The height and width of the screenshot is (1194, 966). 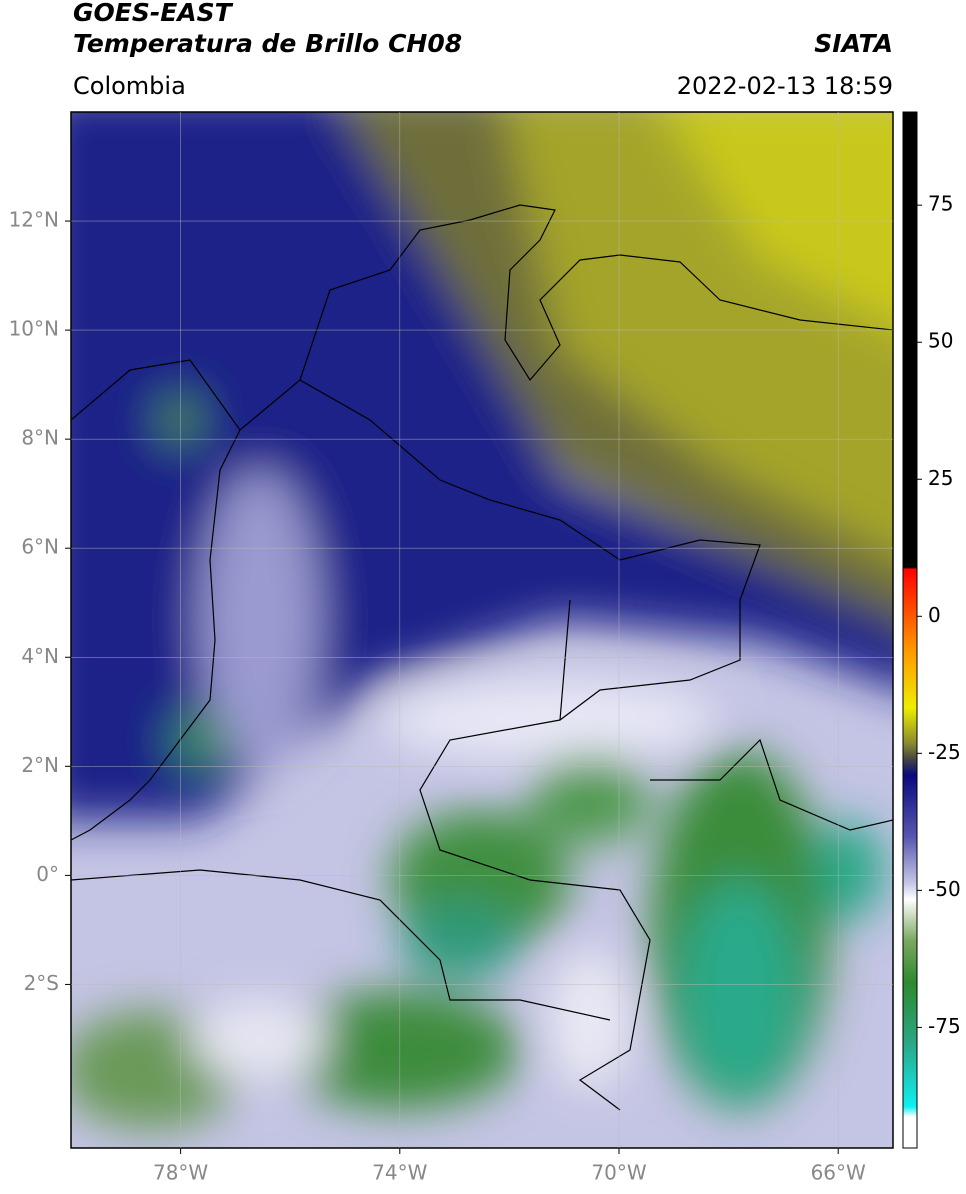 What do you see at coordinates (940, 204) in the screenshot?
I see `colorbar-tick-label: 75` at bounding box center [940, 204].